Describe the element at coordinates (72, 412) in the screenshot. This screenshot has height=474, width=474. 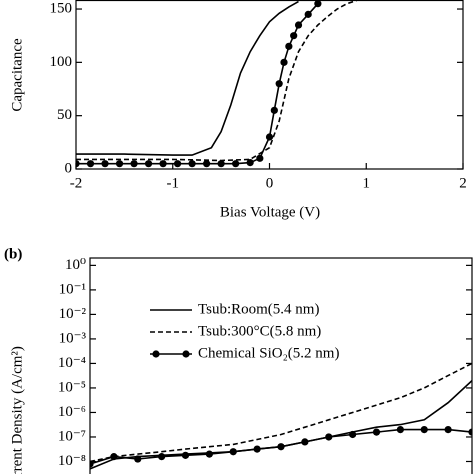
I see `y-tick-label: 10⁻⁶` at that location.